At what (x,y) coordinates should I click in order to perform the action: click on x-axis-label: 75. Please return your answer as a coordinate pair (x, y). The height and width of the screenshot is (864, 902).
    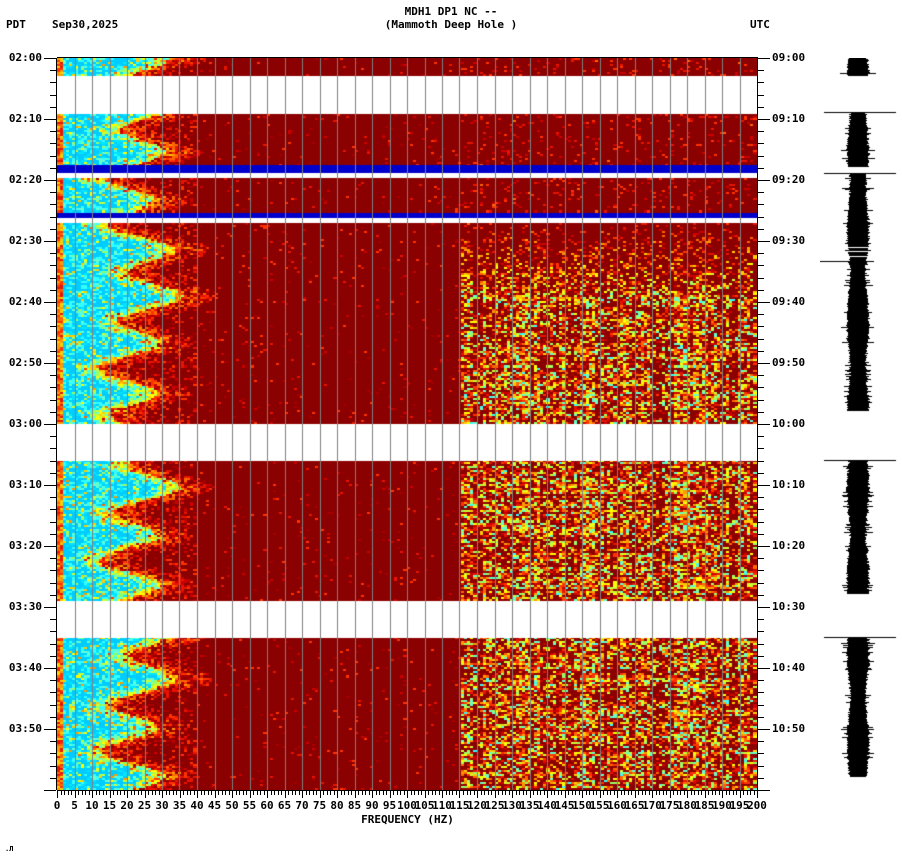
    Looking at the image, I should click on (319, 805).